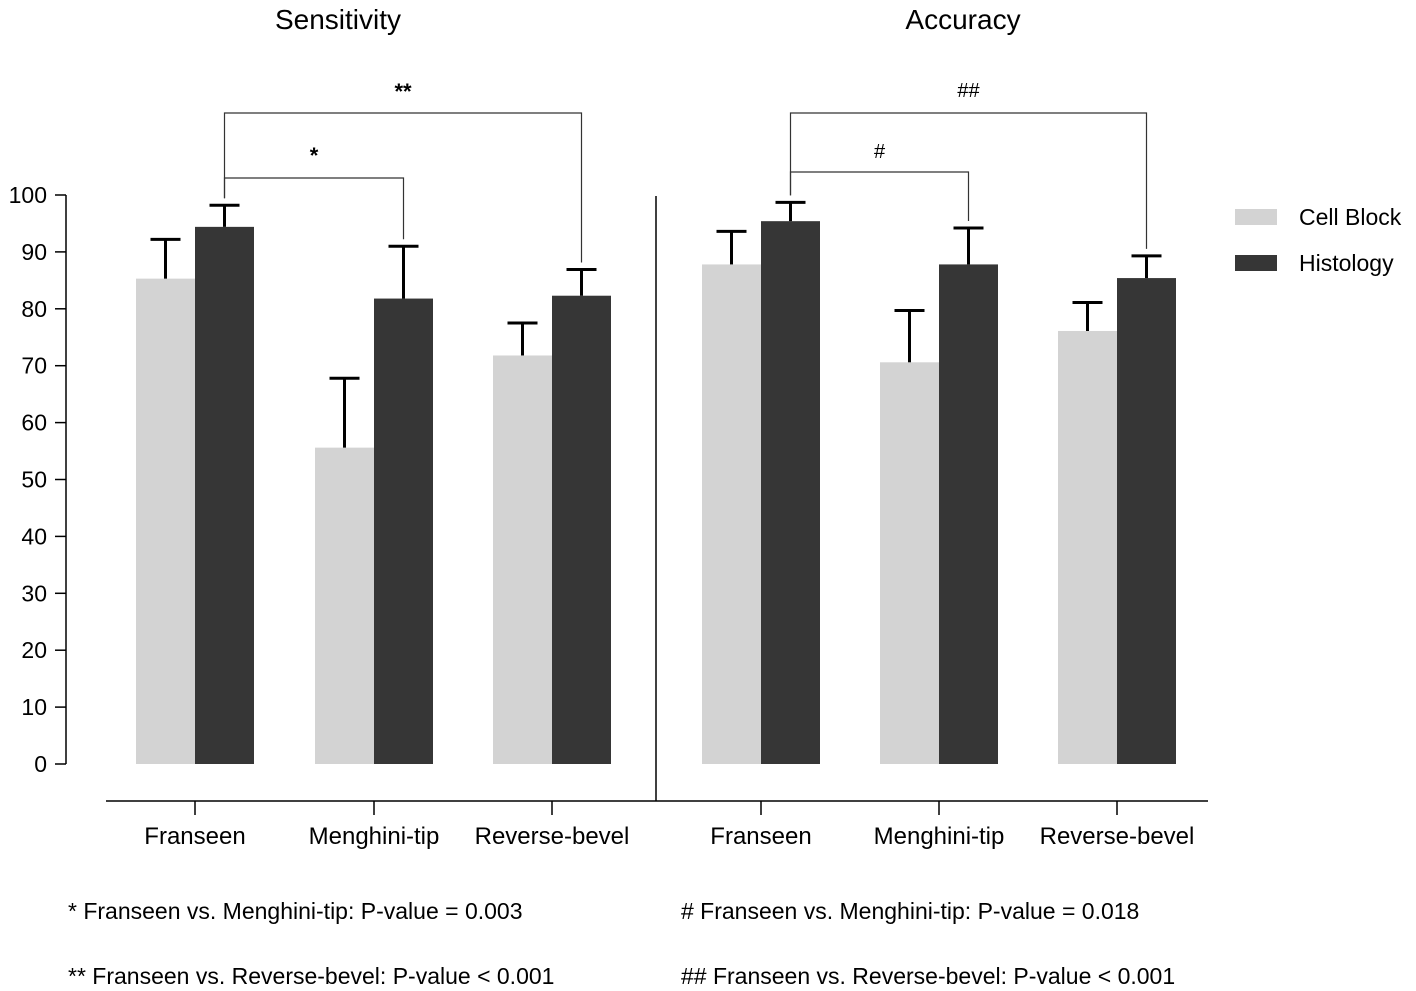  I want to click on y-tick-label-100: 100, so click(28, 195).